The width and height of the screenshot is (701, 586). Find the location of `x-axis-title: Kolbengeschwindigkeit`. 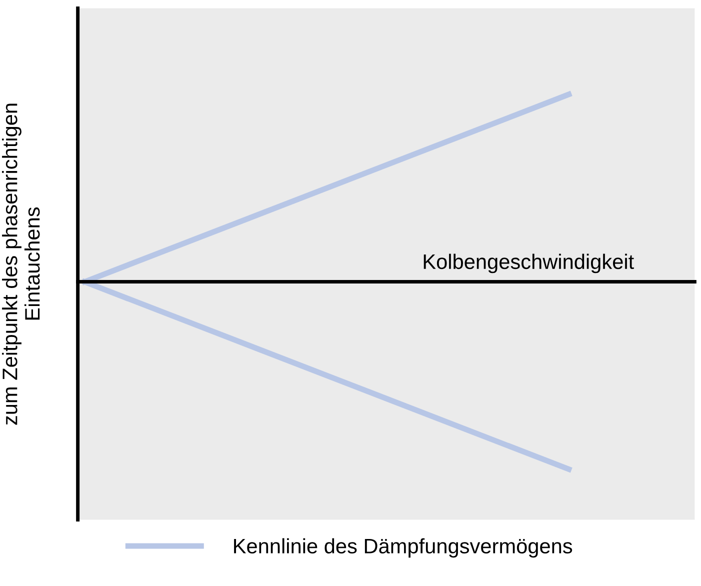

x-axis-title: Kolbengeschwindigkeit is located at coordinates (529, 264).